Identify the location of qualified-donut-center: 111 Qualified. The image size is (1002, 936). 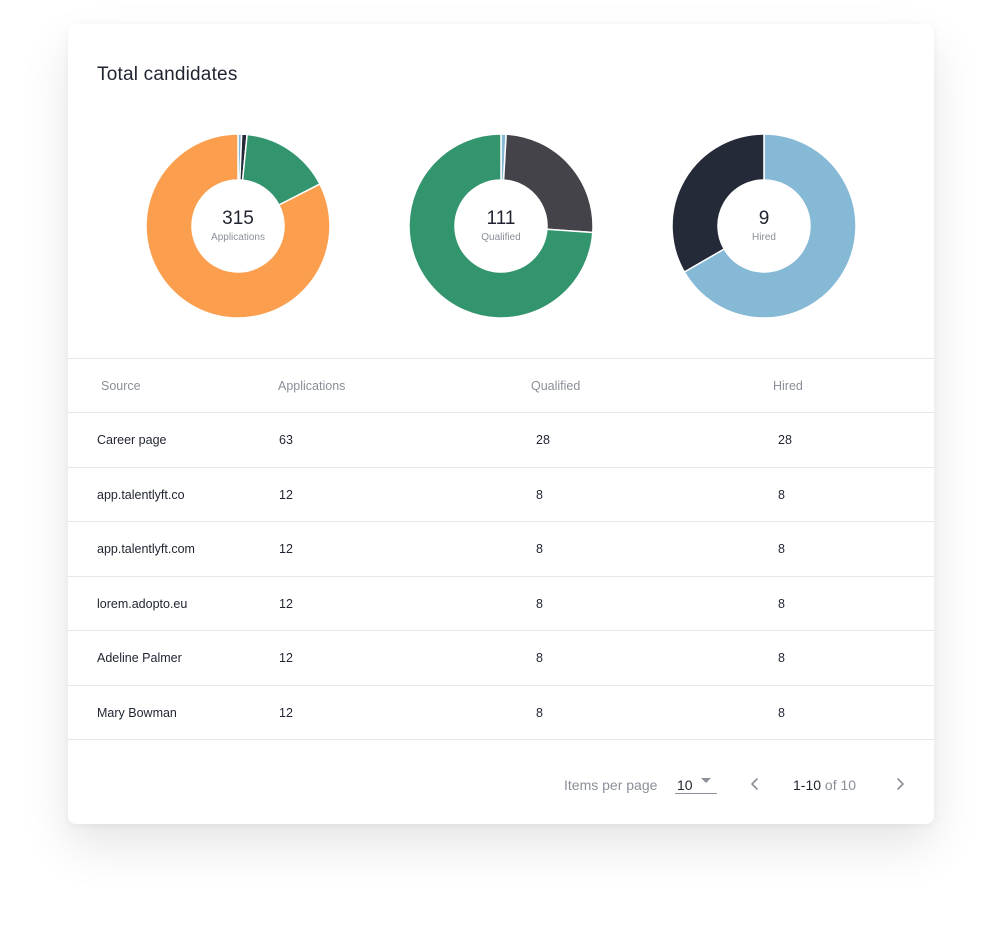
(501, 226).